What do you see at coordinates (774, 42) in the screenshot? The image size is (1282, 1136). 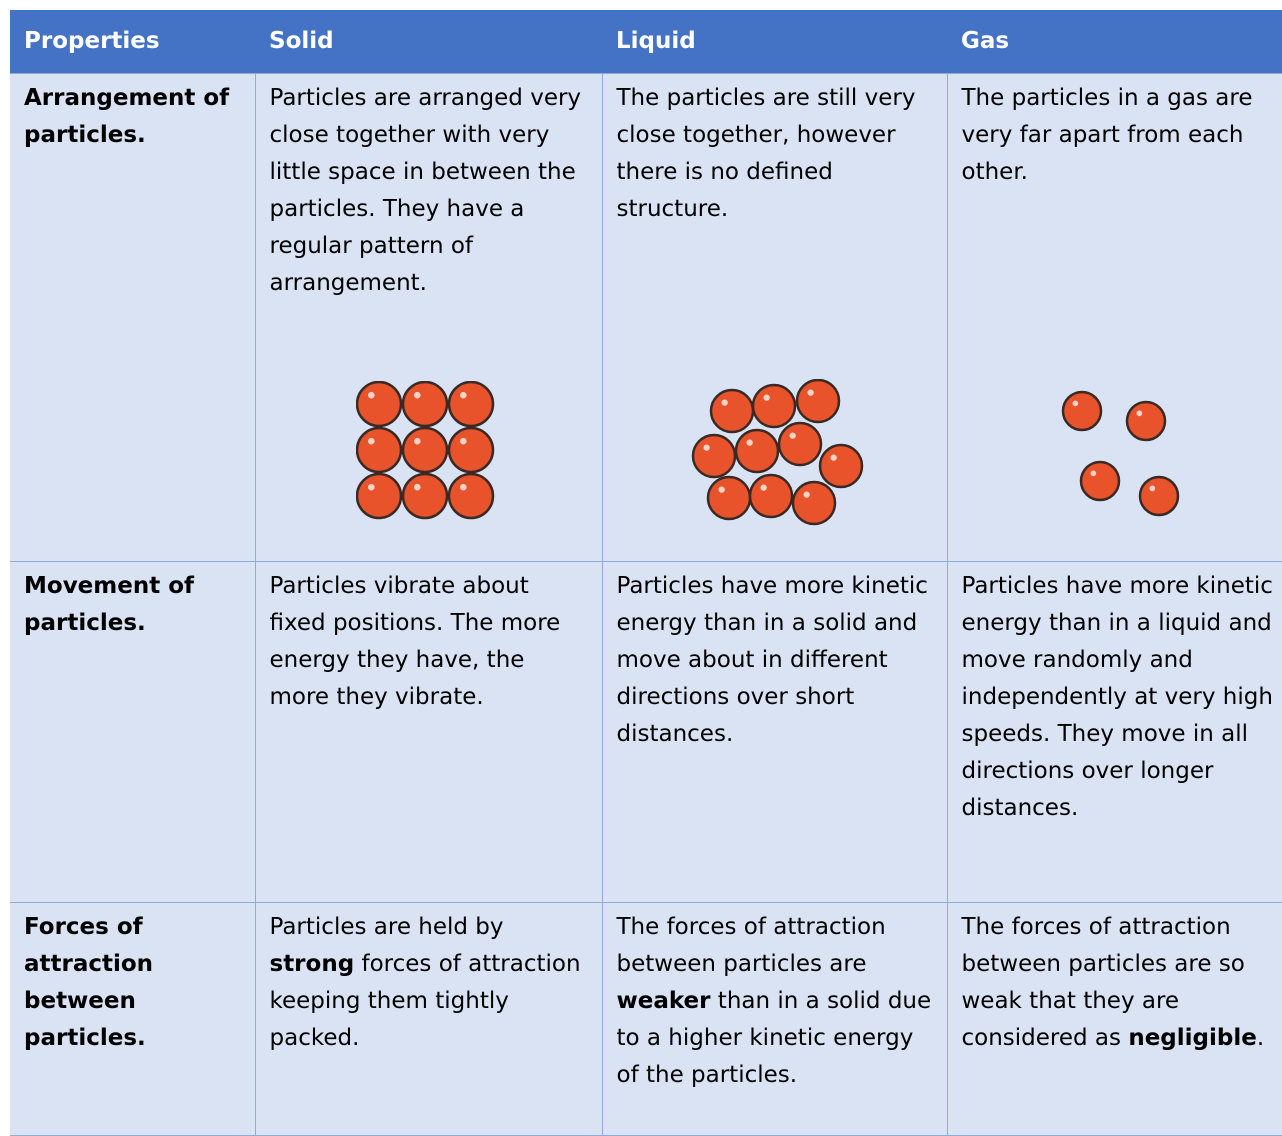 I see `header-cell: Liquid` at bounding box center [774, 42].